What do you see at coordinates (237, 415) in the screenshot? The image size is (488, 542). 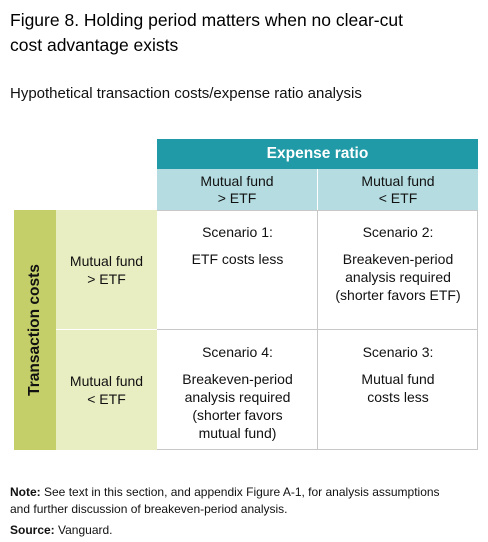 I see `scenario-text: (shorter favors` at bounding box center [237, 415].